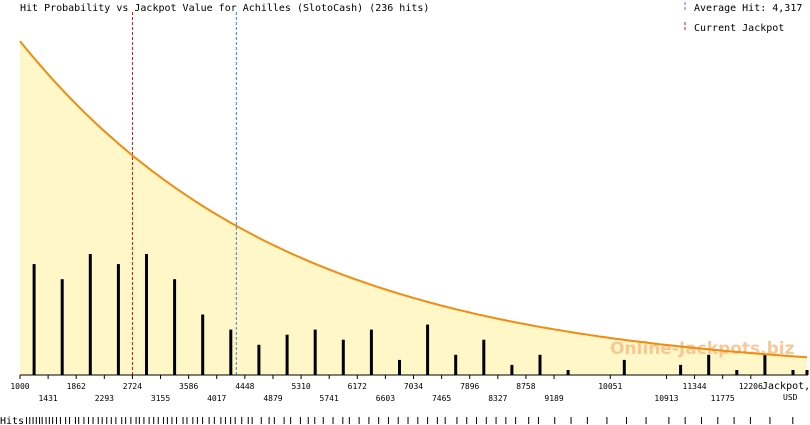 The width and height of the screenshot is (810, 425). Describe the element at coordinates (132, 386) in the screenshot. I see `x-tick-label: 2724` at that location.